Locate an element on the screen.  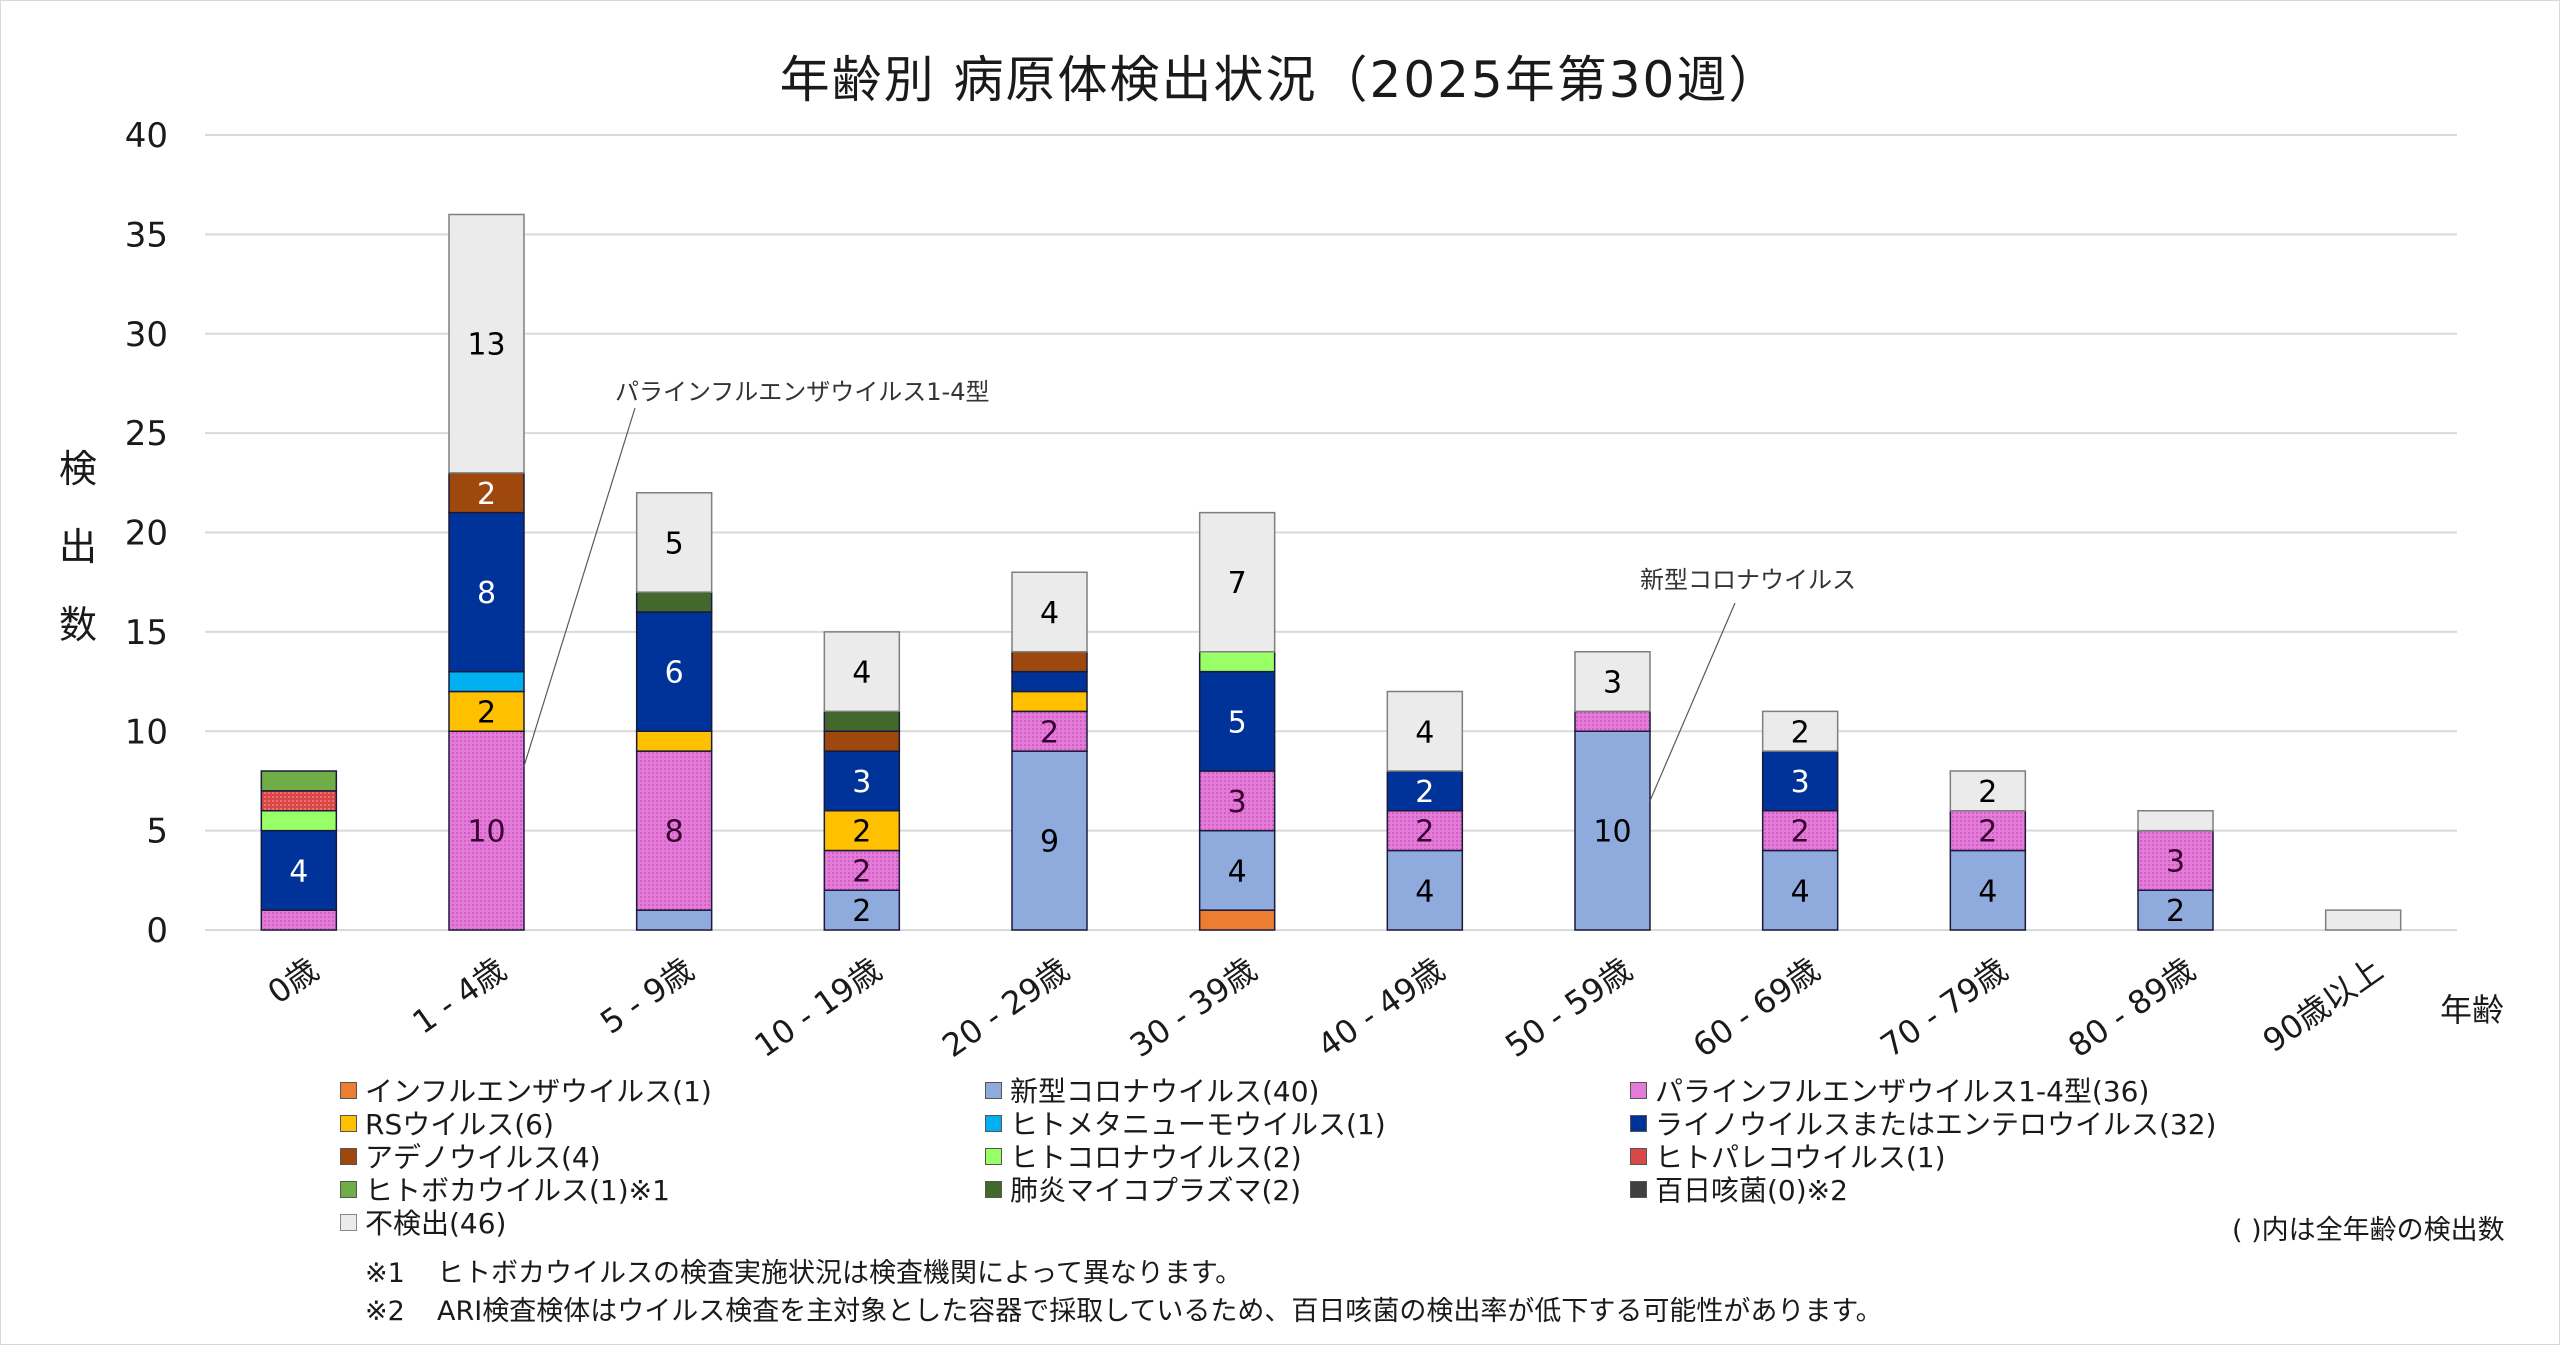
y-tick-label: 35 is located at coordinates (146, 235).